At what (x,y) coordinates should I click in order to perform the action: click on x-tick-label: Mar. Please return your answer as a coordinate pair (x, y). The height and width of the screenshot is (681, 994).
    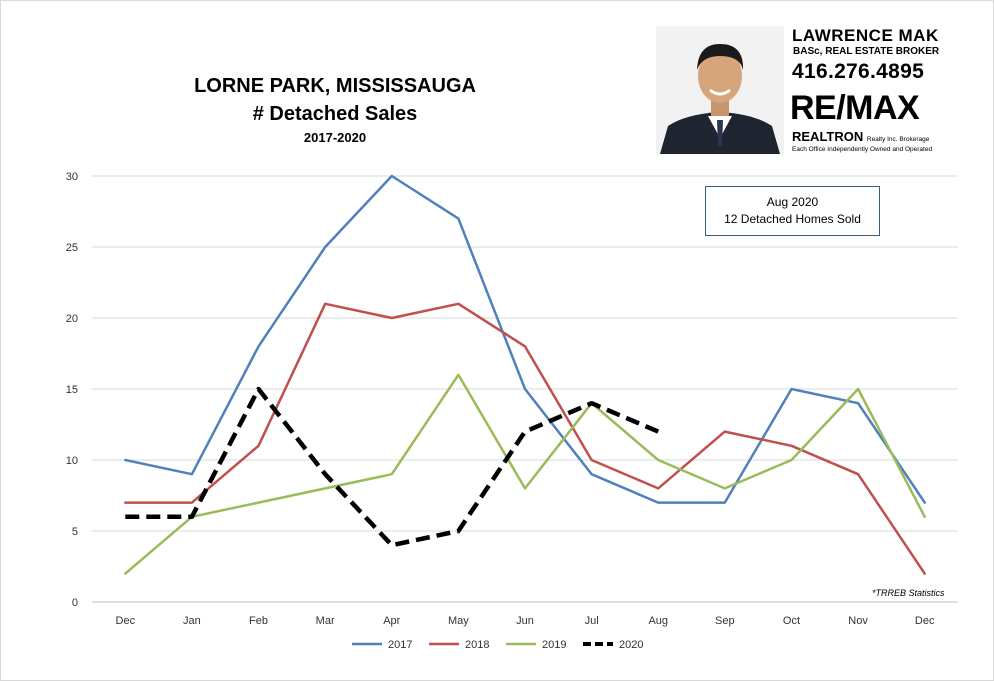
    Looking at the image, I should click on (325, 621).